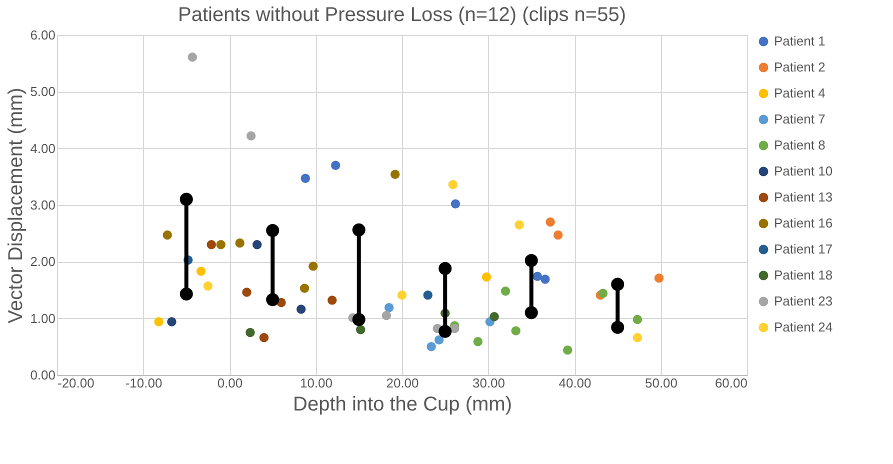  What do you see at coordinates (143, 383) in the screenshot?
I see `x-tick-label: -10.00` at bounding box center [143, 383].